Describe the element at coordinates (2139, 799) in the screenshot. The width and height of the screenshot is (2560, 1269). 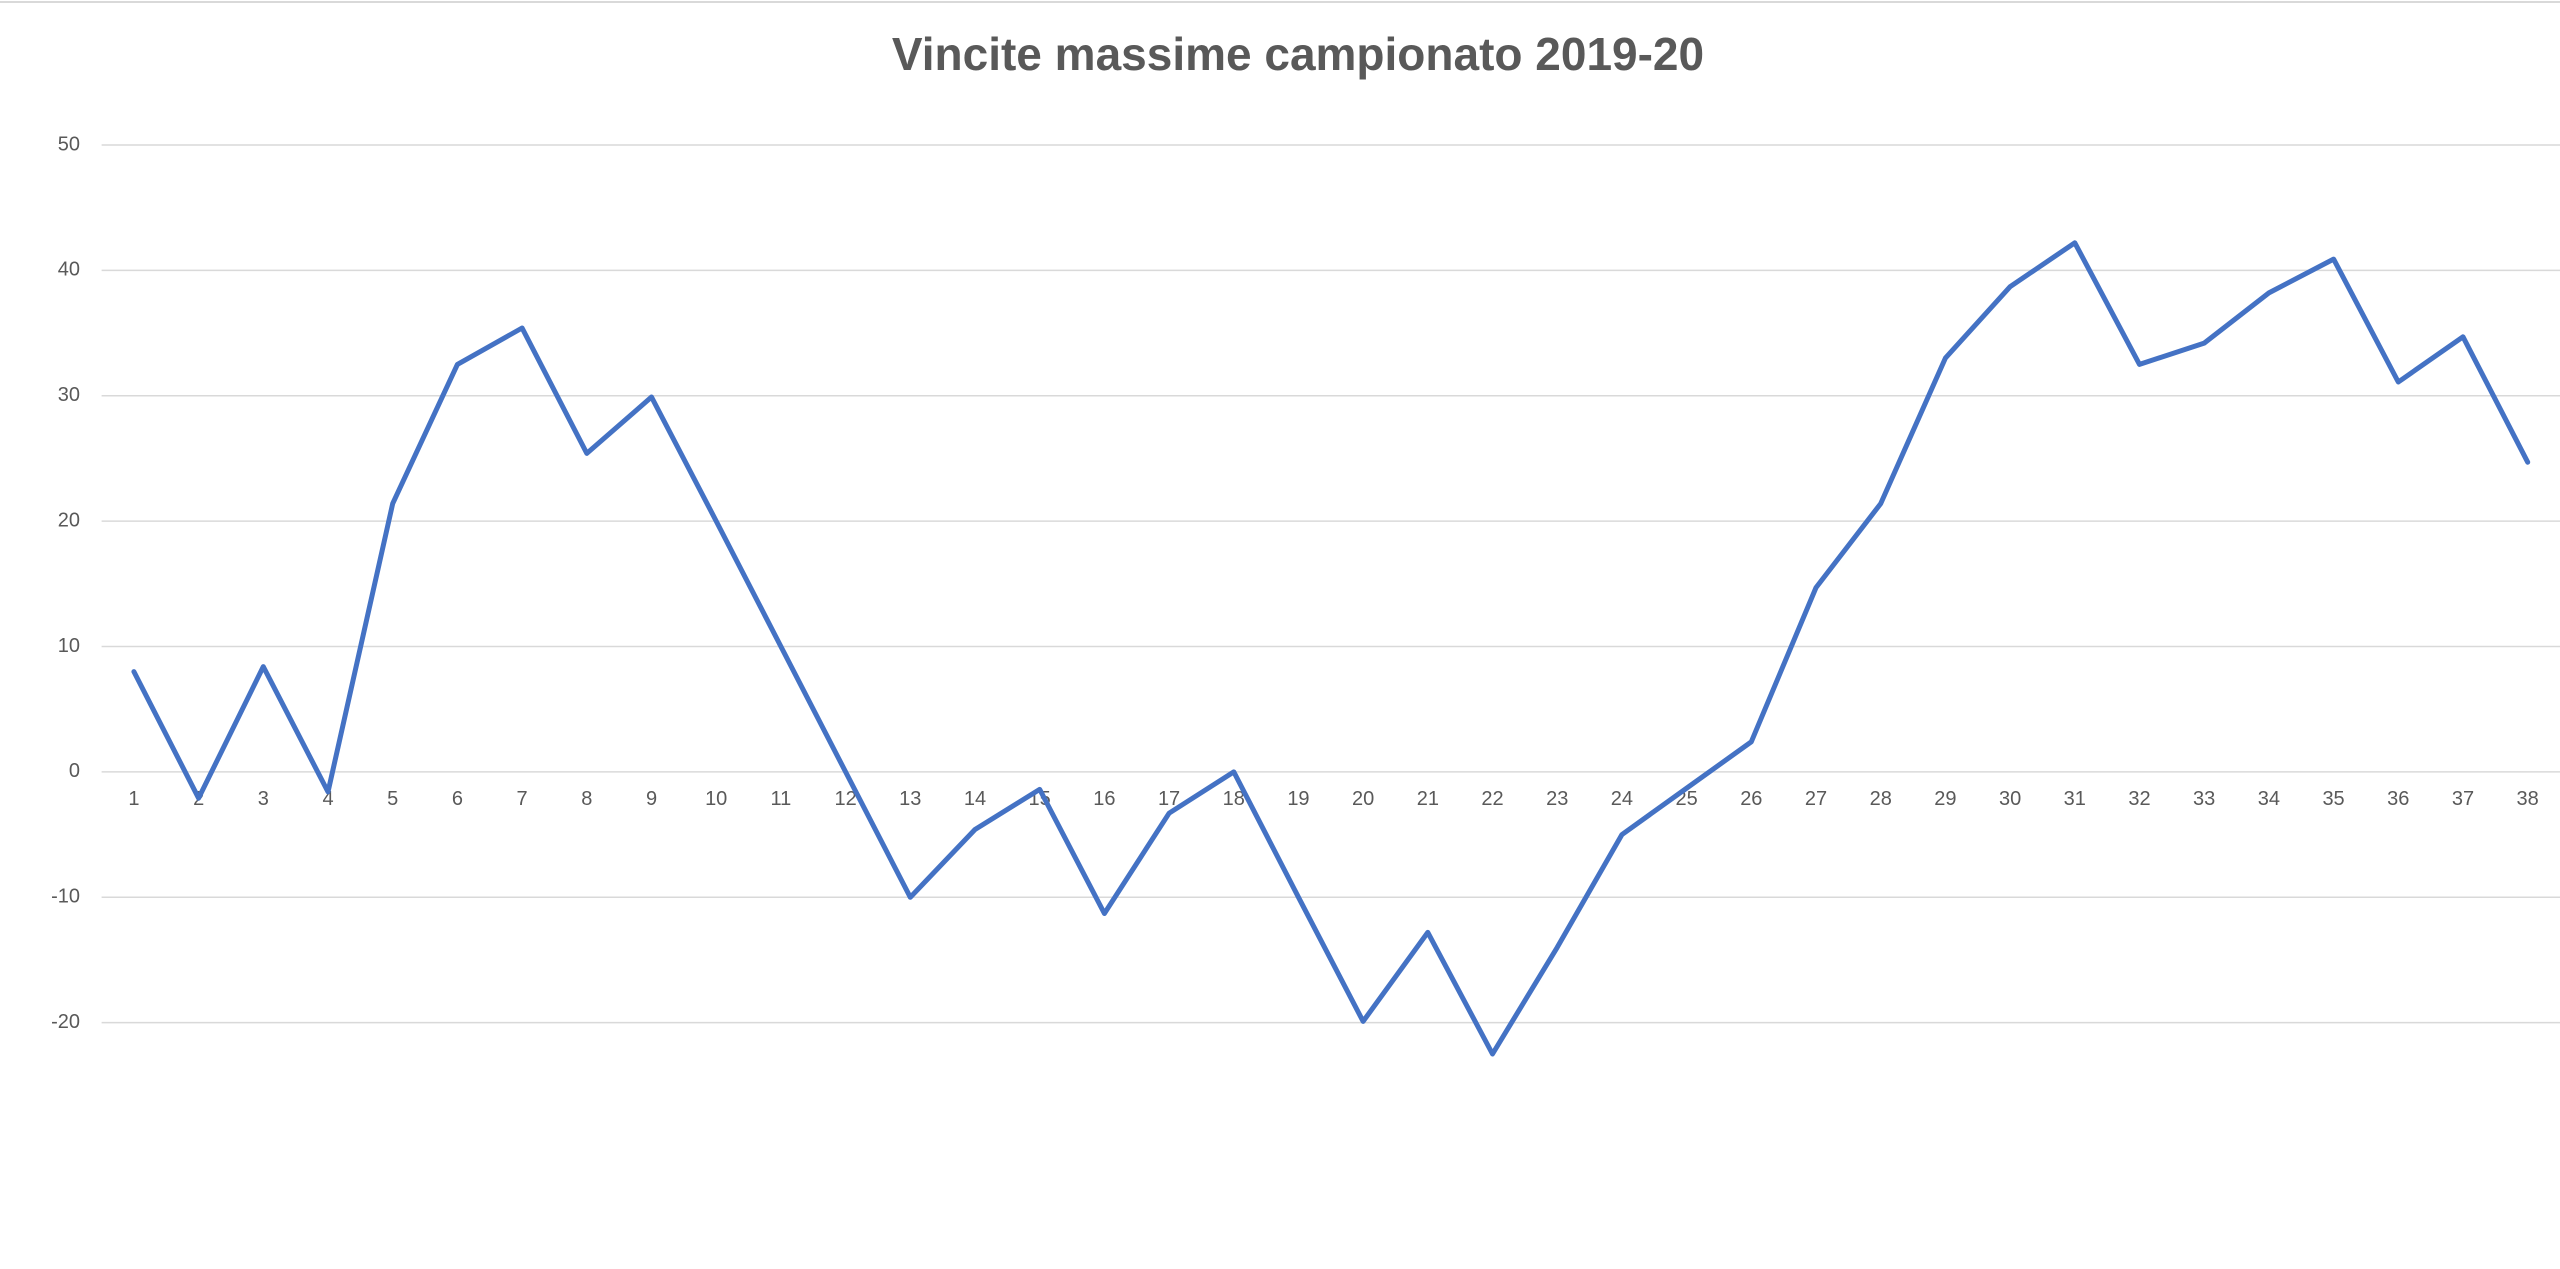
I see `x-tick-label: 32` at that location.